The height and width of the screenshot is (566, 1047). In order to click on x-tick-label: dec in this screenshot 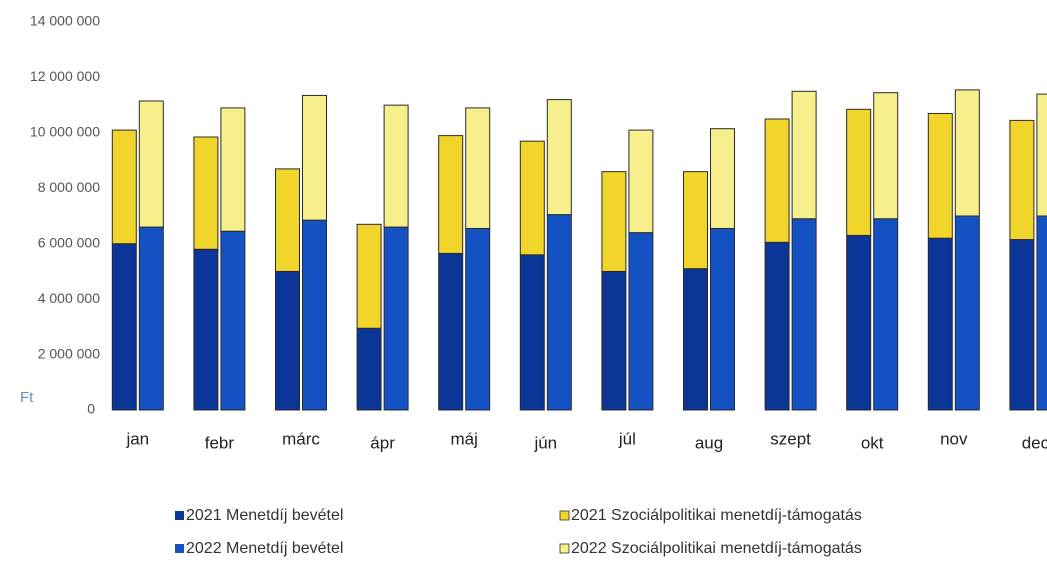, I will do `click(1034, 442)`.